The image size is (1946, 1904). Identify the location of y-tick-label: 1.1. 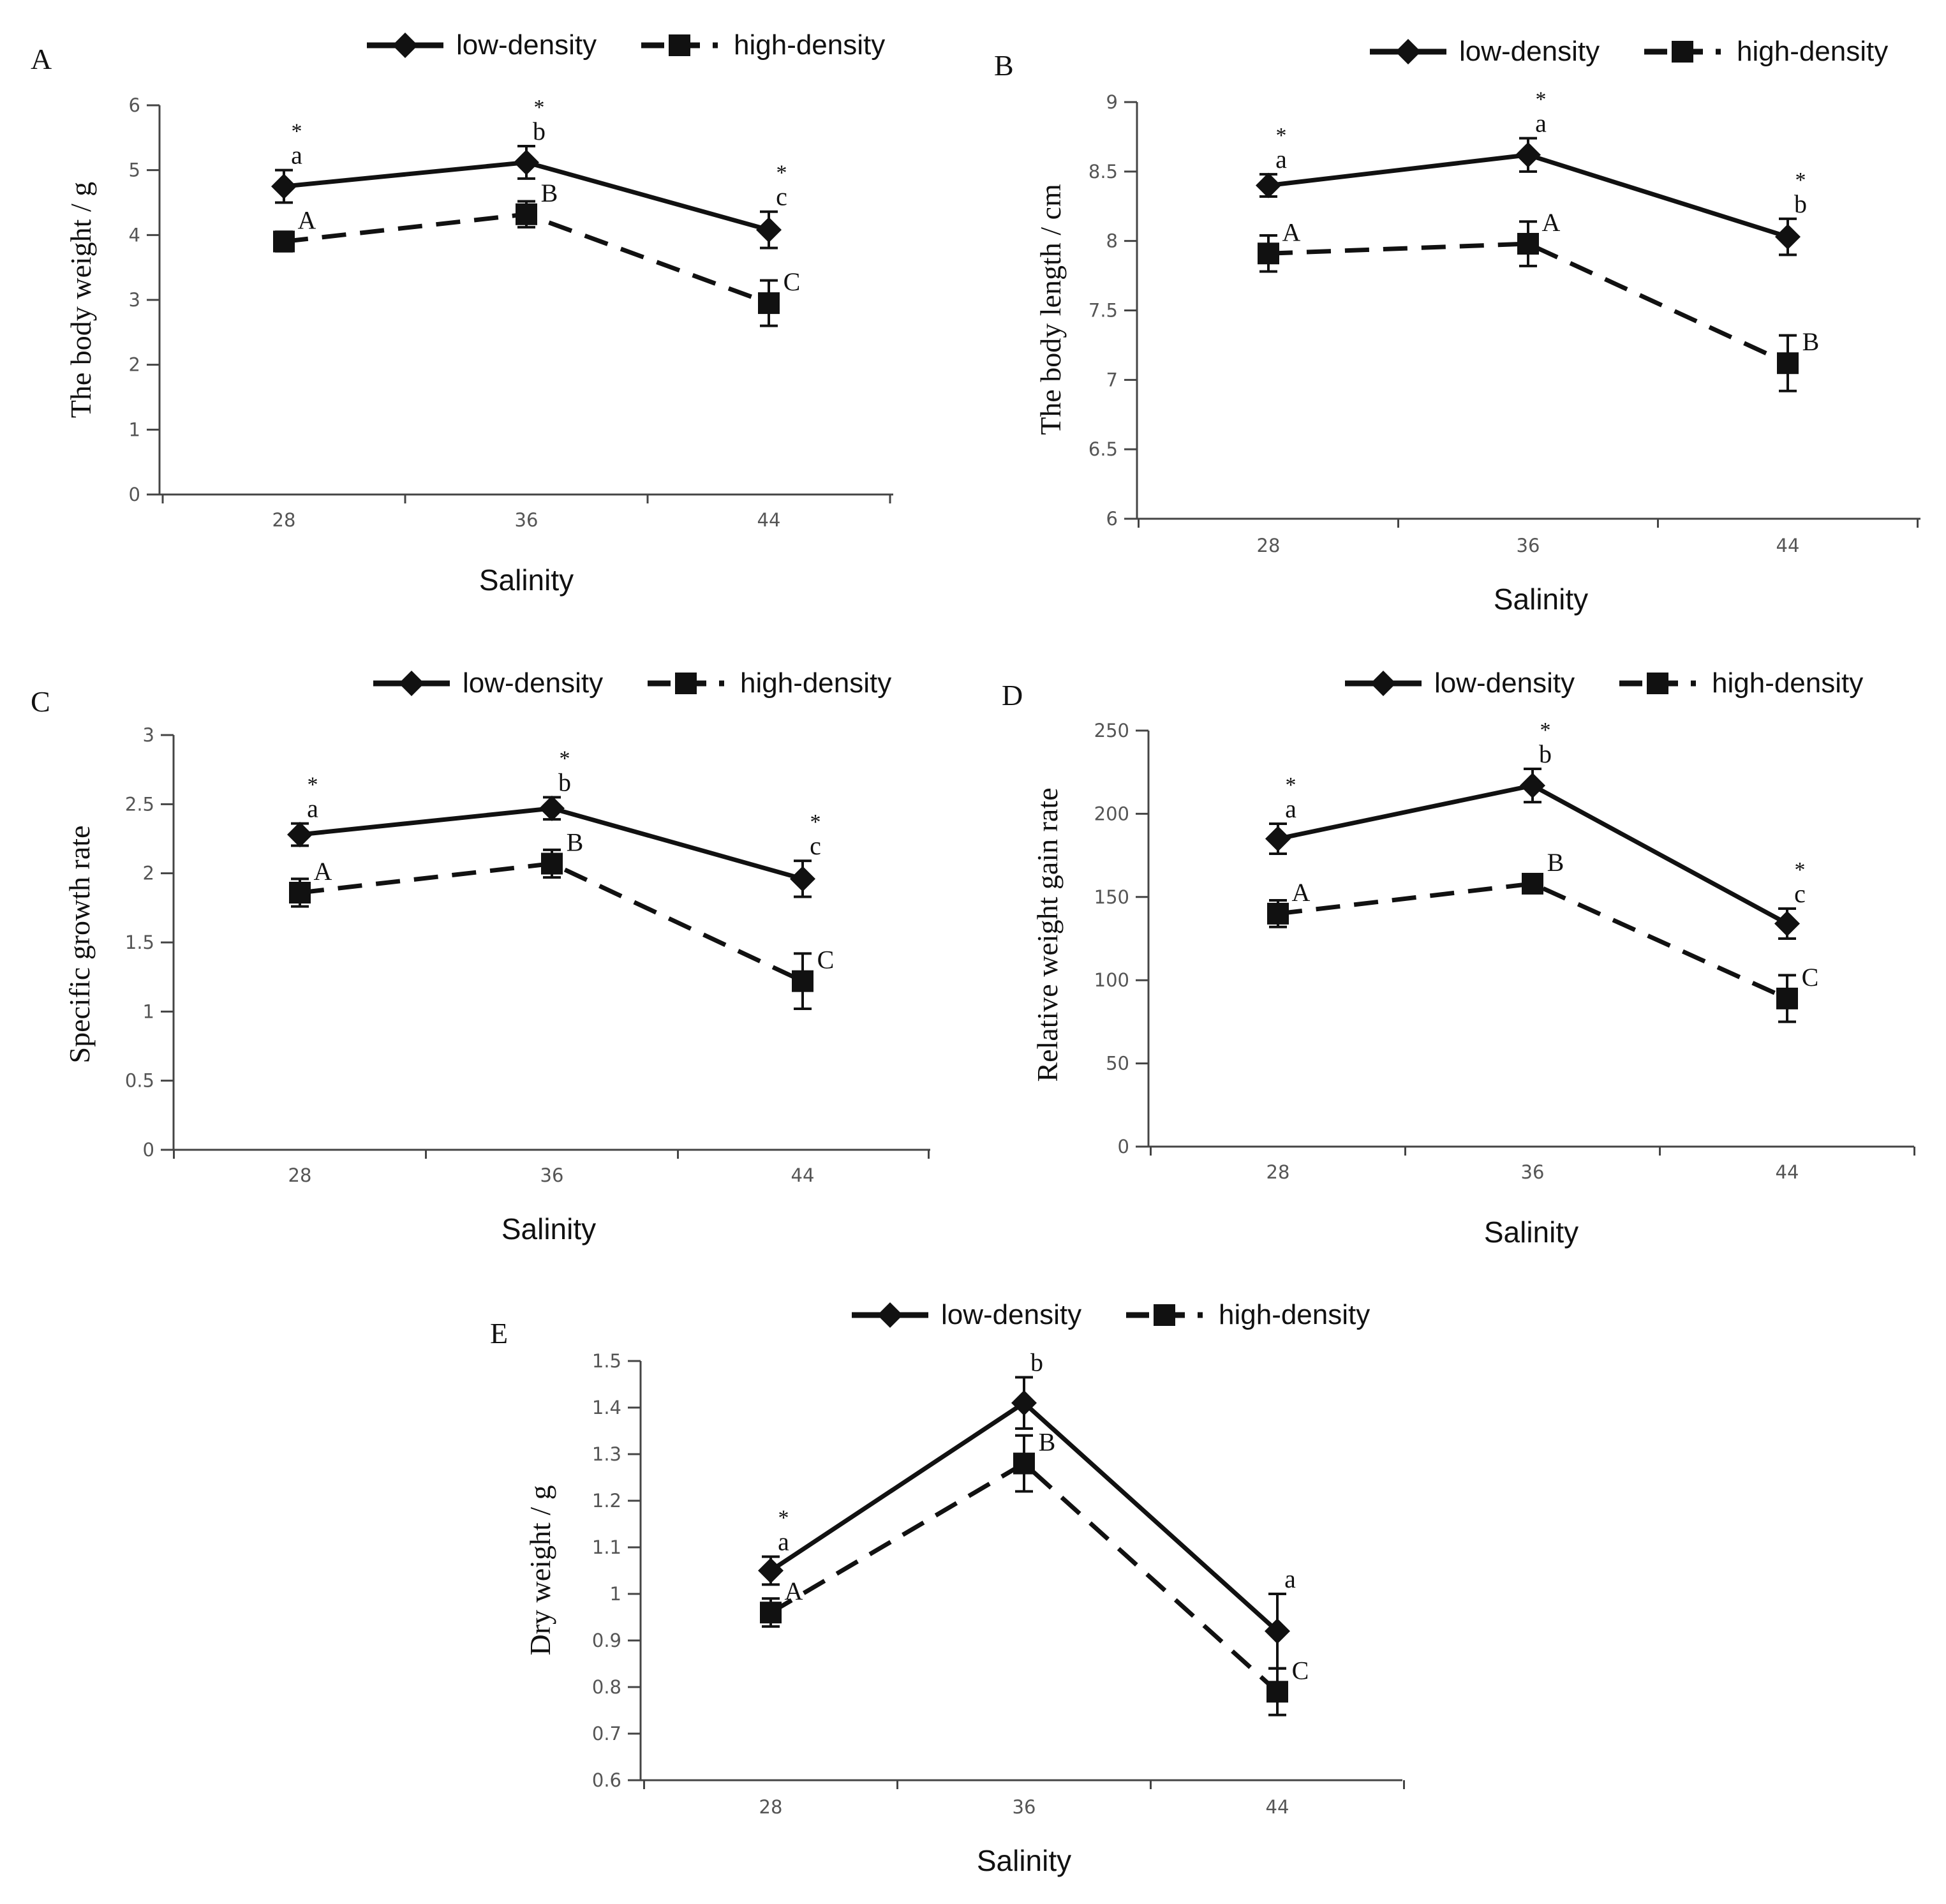
(606, 1547).